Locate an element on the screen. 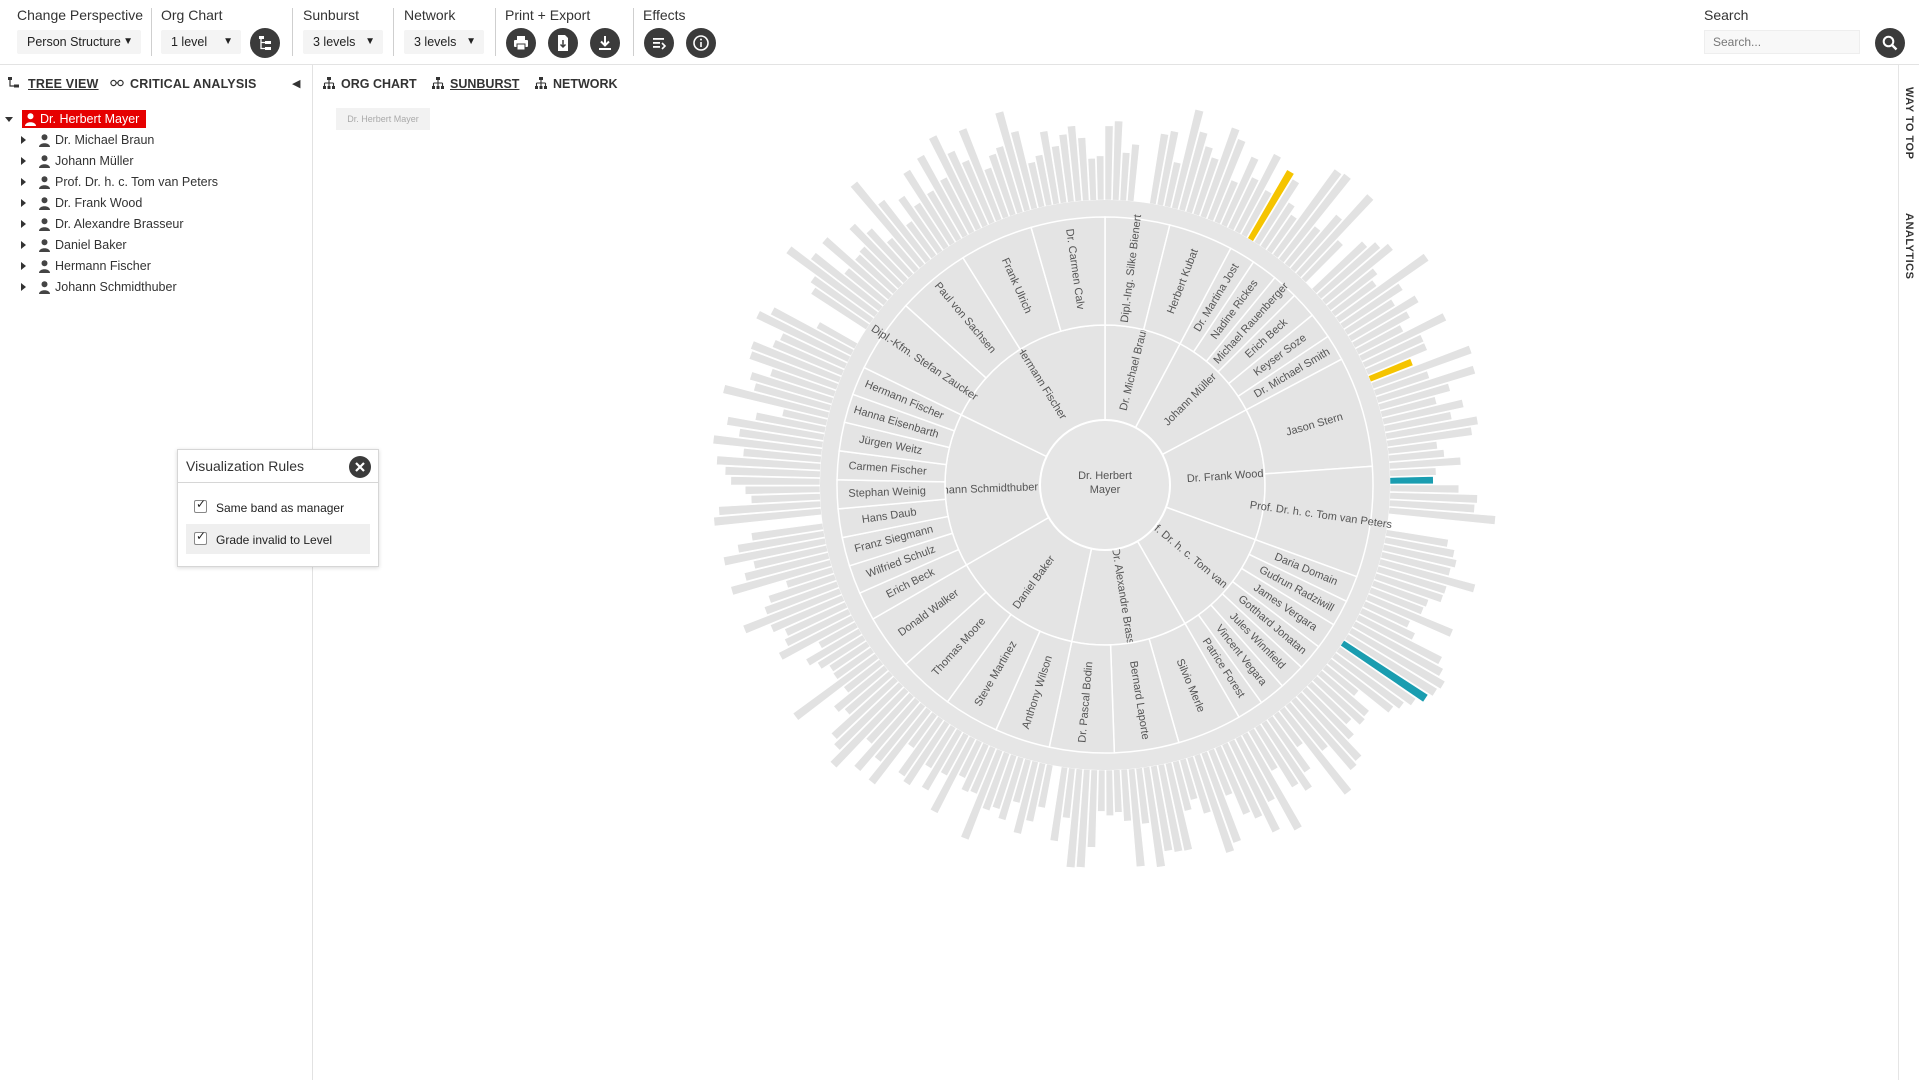  org-chart-label: Org Chart is located at coordinates (192, 15).